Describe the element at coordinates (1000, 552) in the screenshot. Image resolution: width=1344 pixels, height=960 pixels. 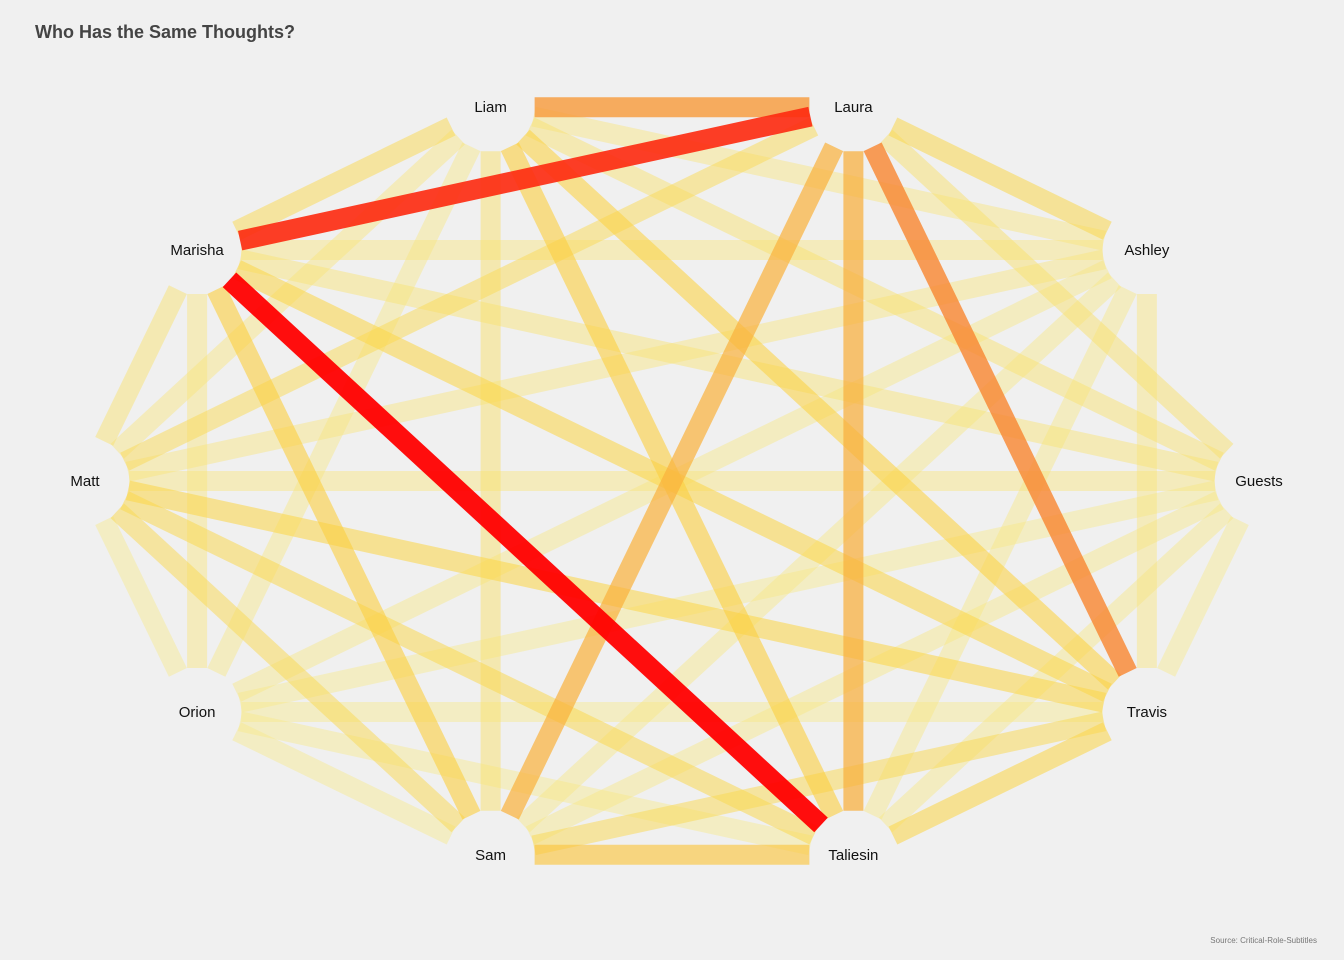
I see `link-ashley-taliesin` at that location.